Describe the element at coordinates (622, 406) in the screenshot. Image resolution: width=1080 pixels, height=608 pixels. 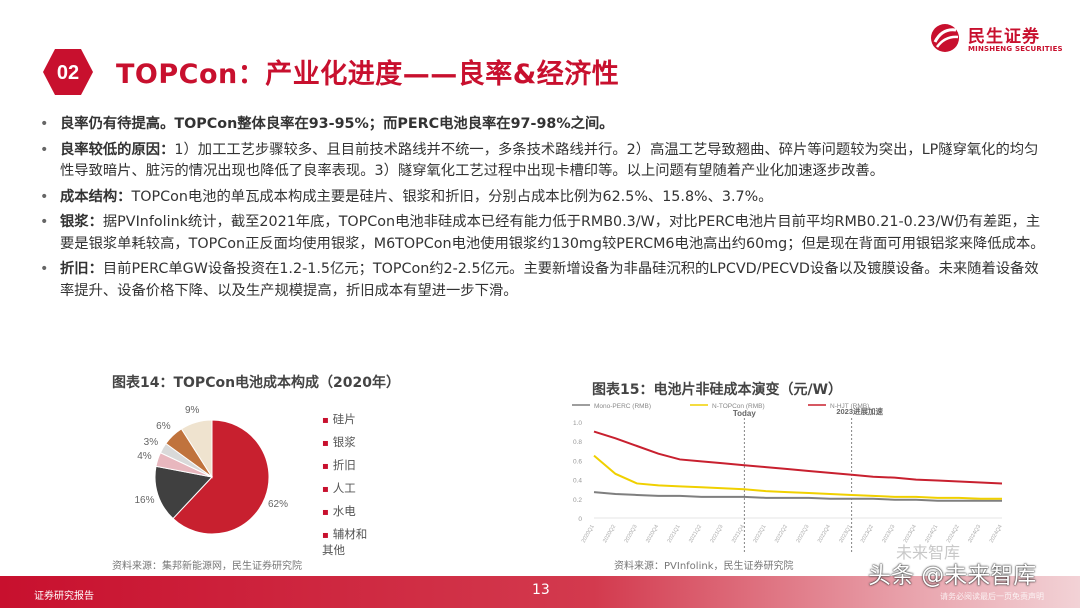
I see `legend-label: Mono-PERC (RMB)` at that location.